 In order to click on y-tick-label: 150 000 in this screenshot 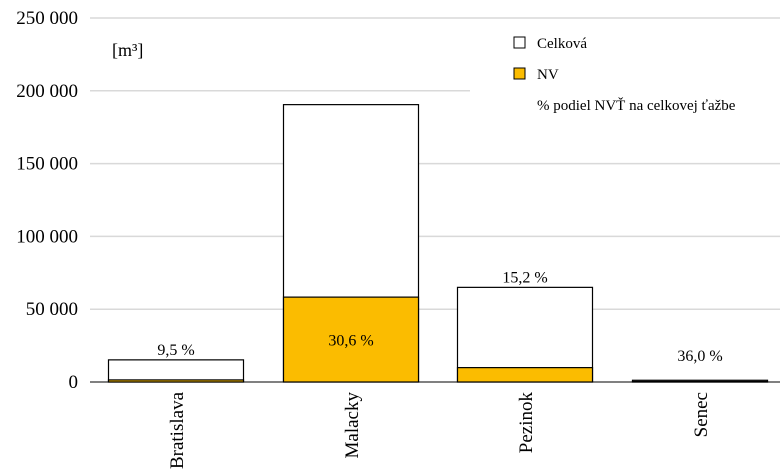, I will do `click(47, 164)`.